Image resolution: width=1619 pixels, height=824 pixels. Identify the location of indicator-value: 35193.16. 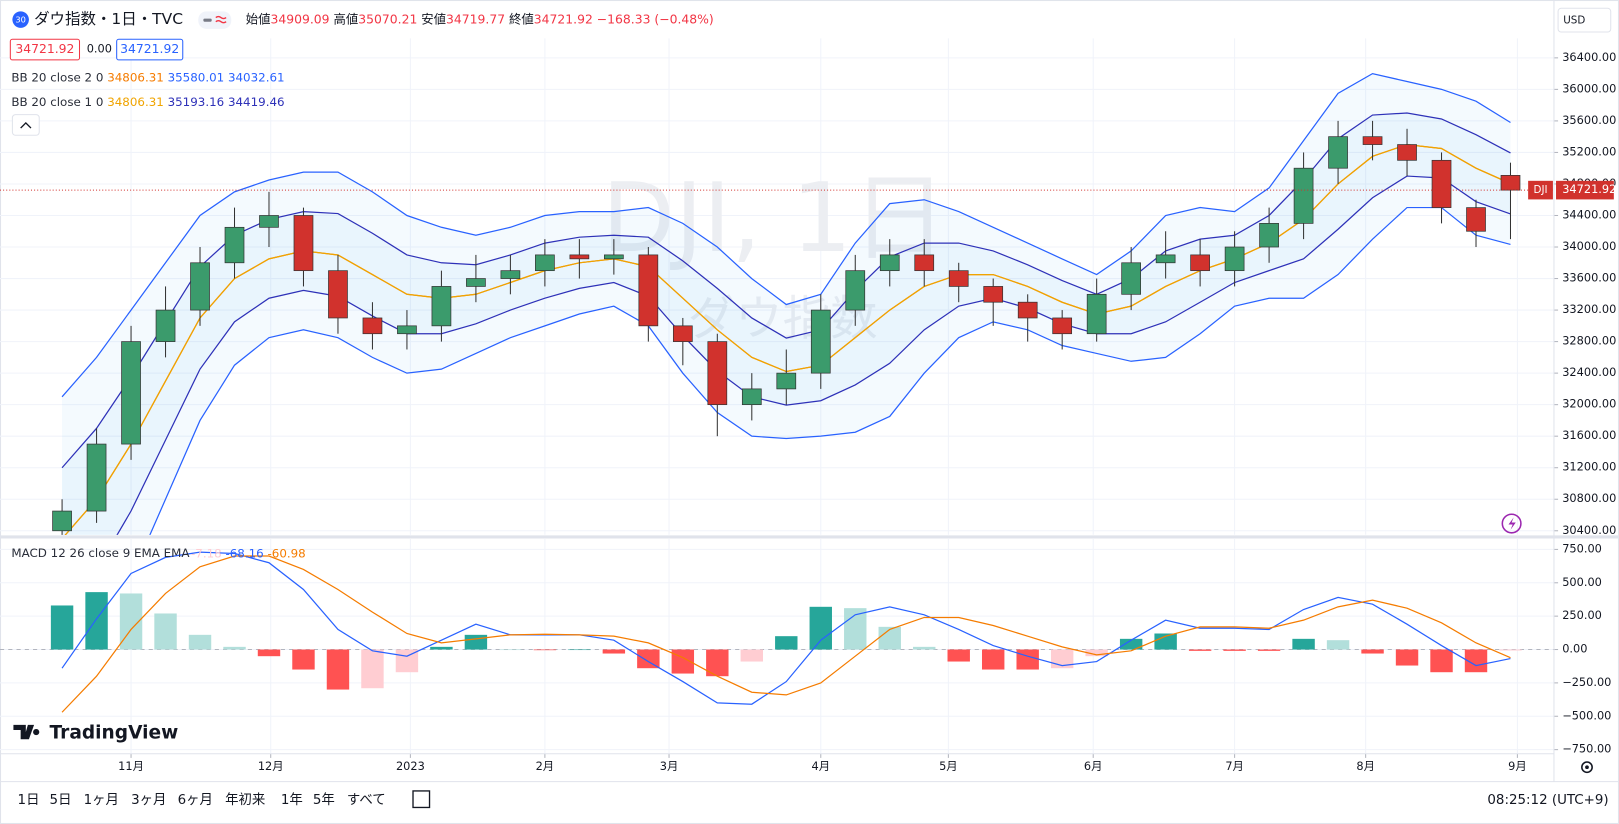
(196, 102).